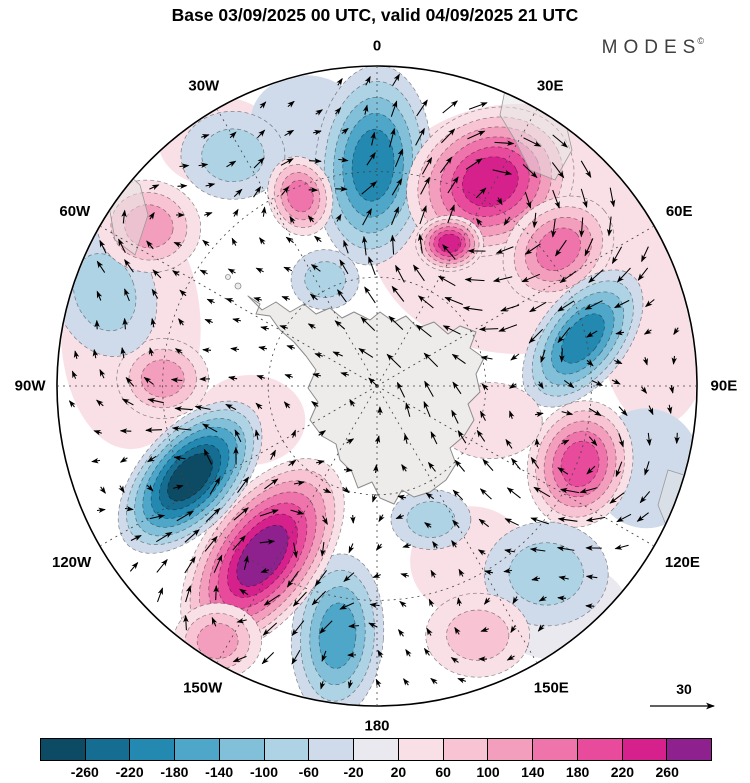 The image size is (750, 783). I want to click on coastline, so click(676, 507).